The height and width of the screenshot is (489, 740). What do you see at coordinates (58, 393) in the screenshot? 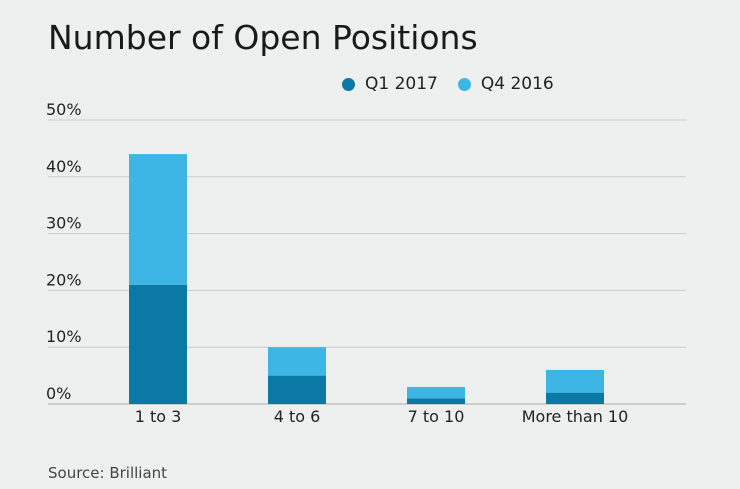
I see `y-tick-label: 0%` at bounding box center [58, 393].